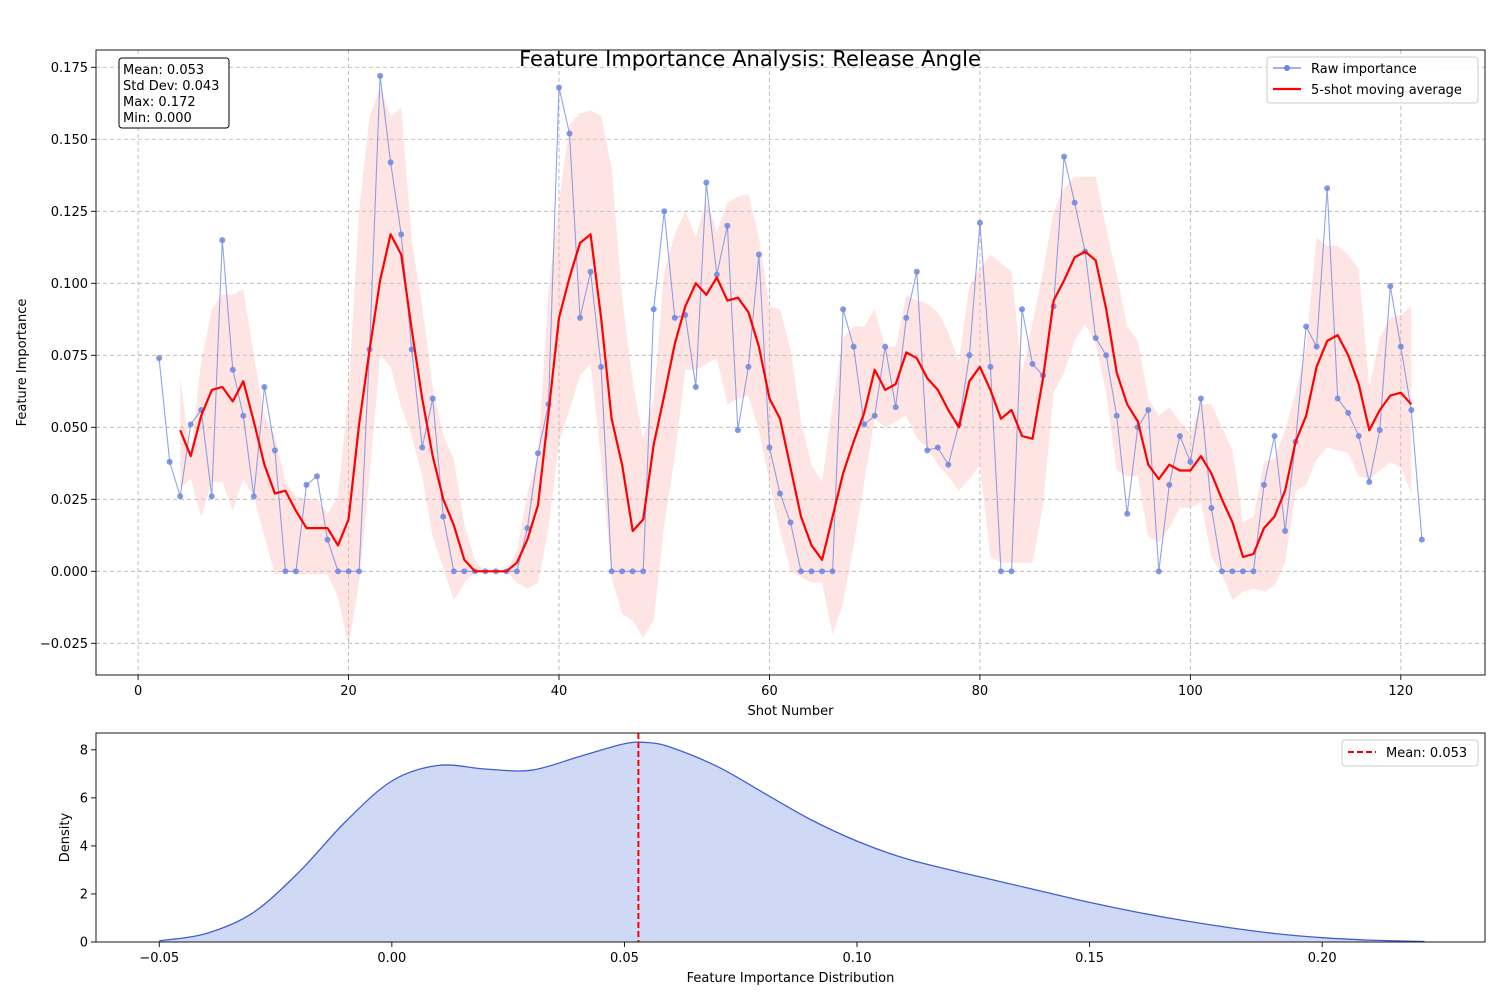 This screenshot has width=1500, height=1000. I want to click on stats-std-dev: Std Dev: 0.043, so click(171, 86).